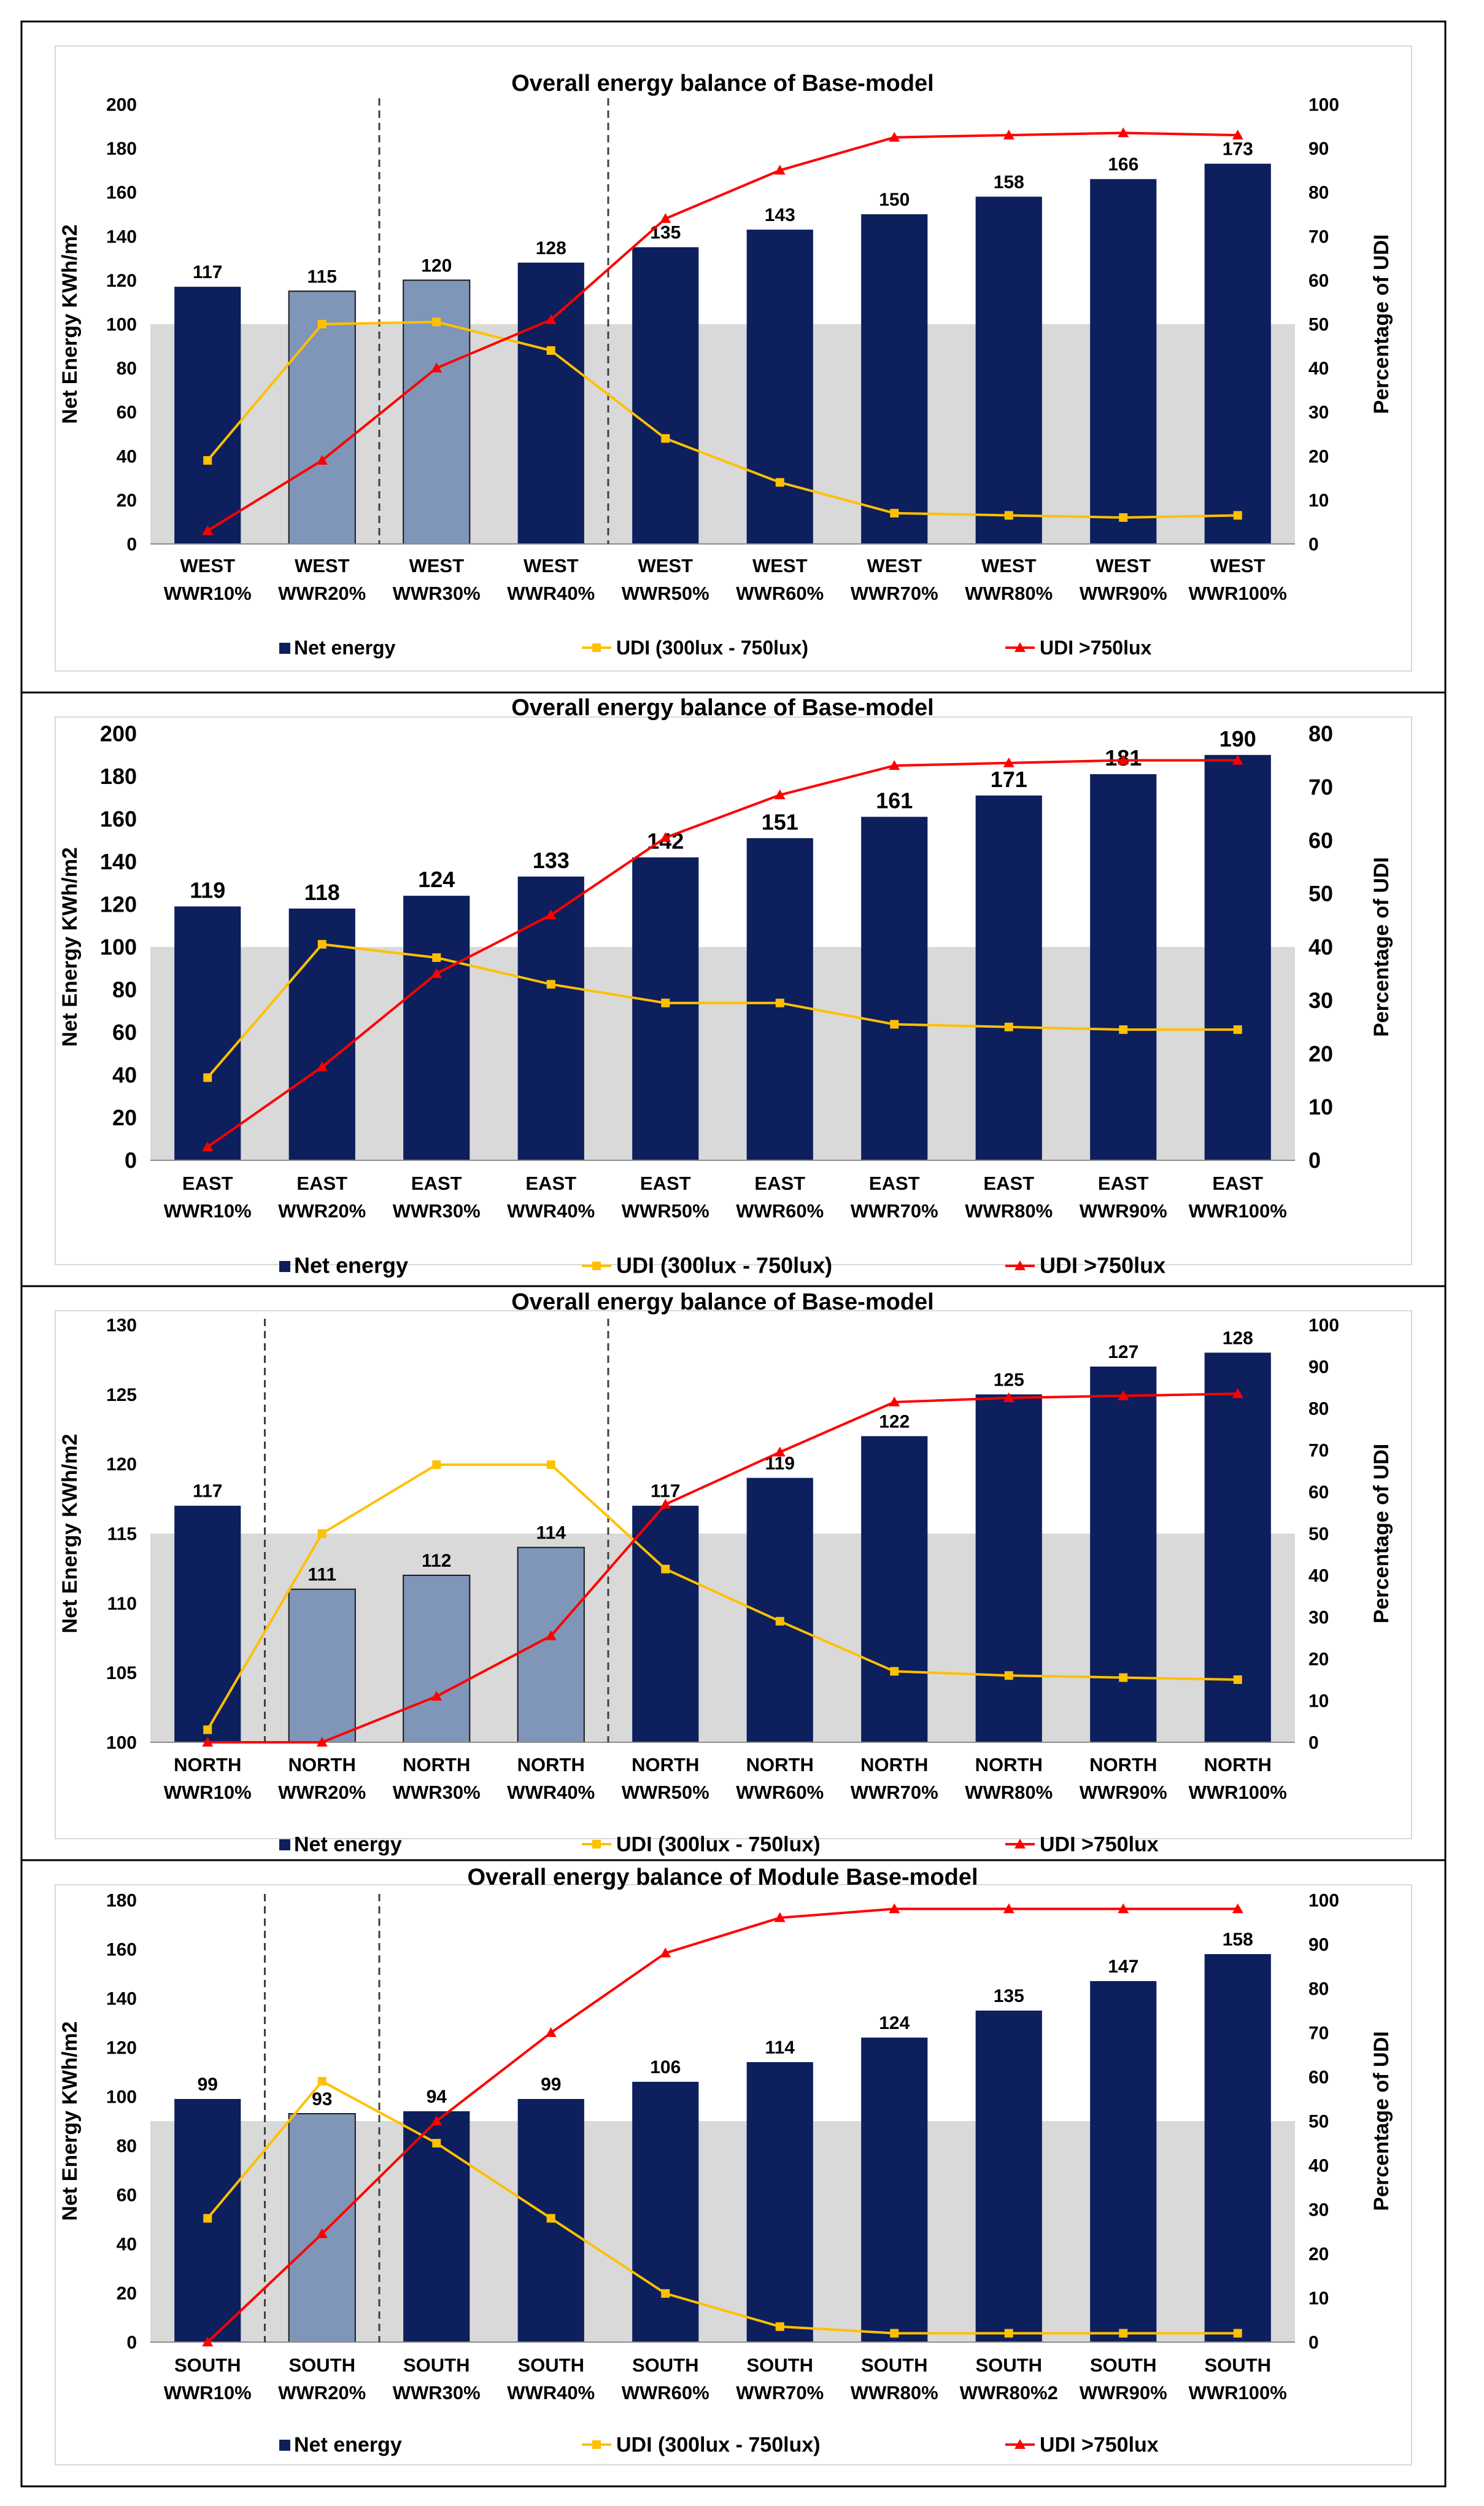 The width and height of the screenshot is (1484, 2506). What do you see at coordinates (722, 1302) in the screenshot?
I see `chart-title: Overall energy balance of Base-model` at bounding box center [722, 1302].